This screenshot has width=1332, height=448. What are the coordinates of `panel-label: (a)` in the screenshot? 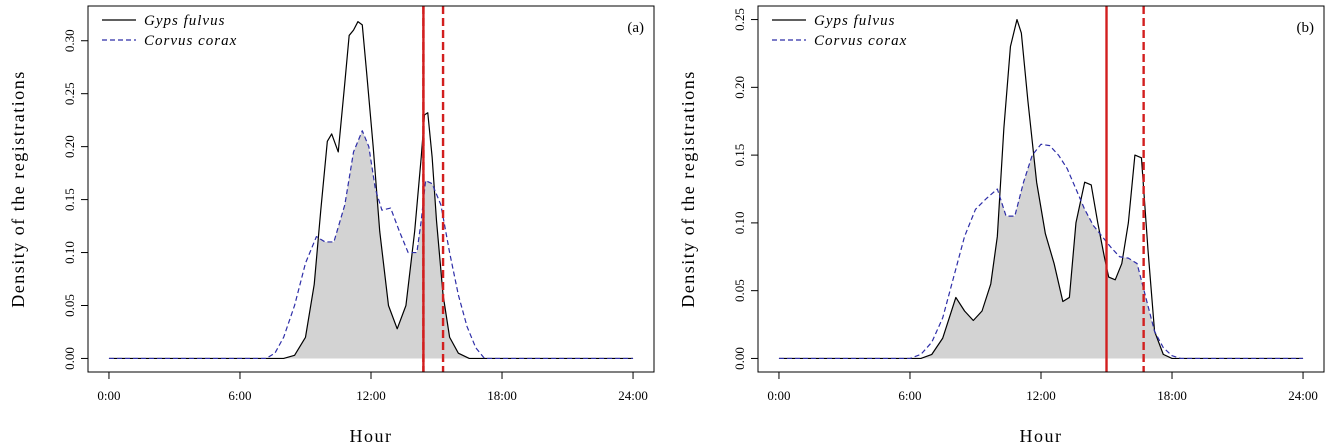 It's located at (635, 28).